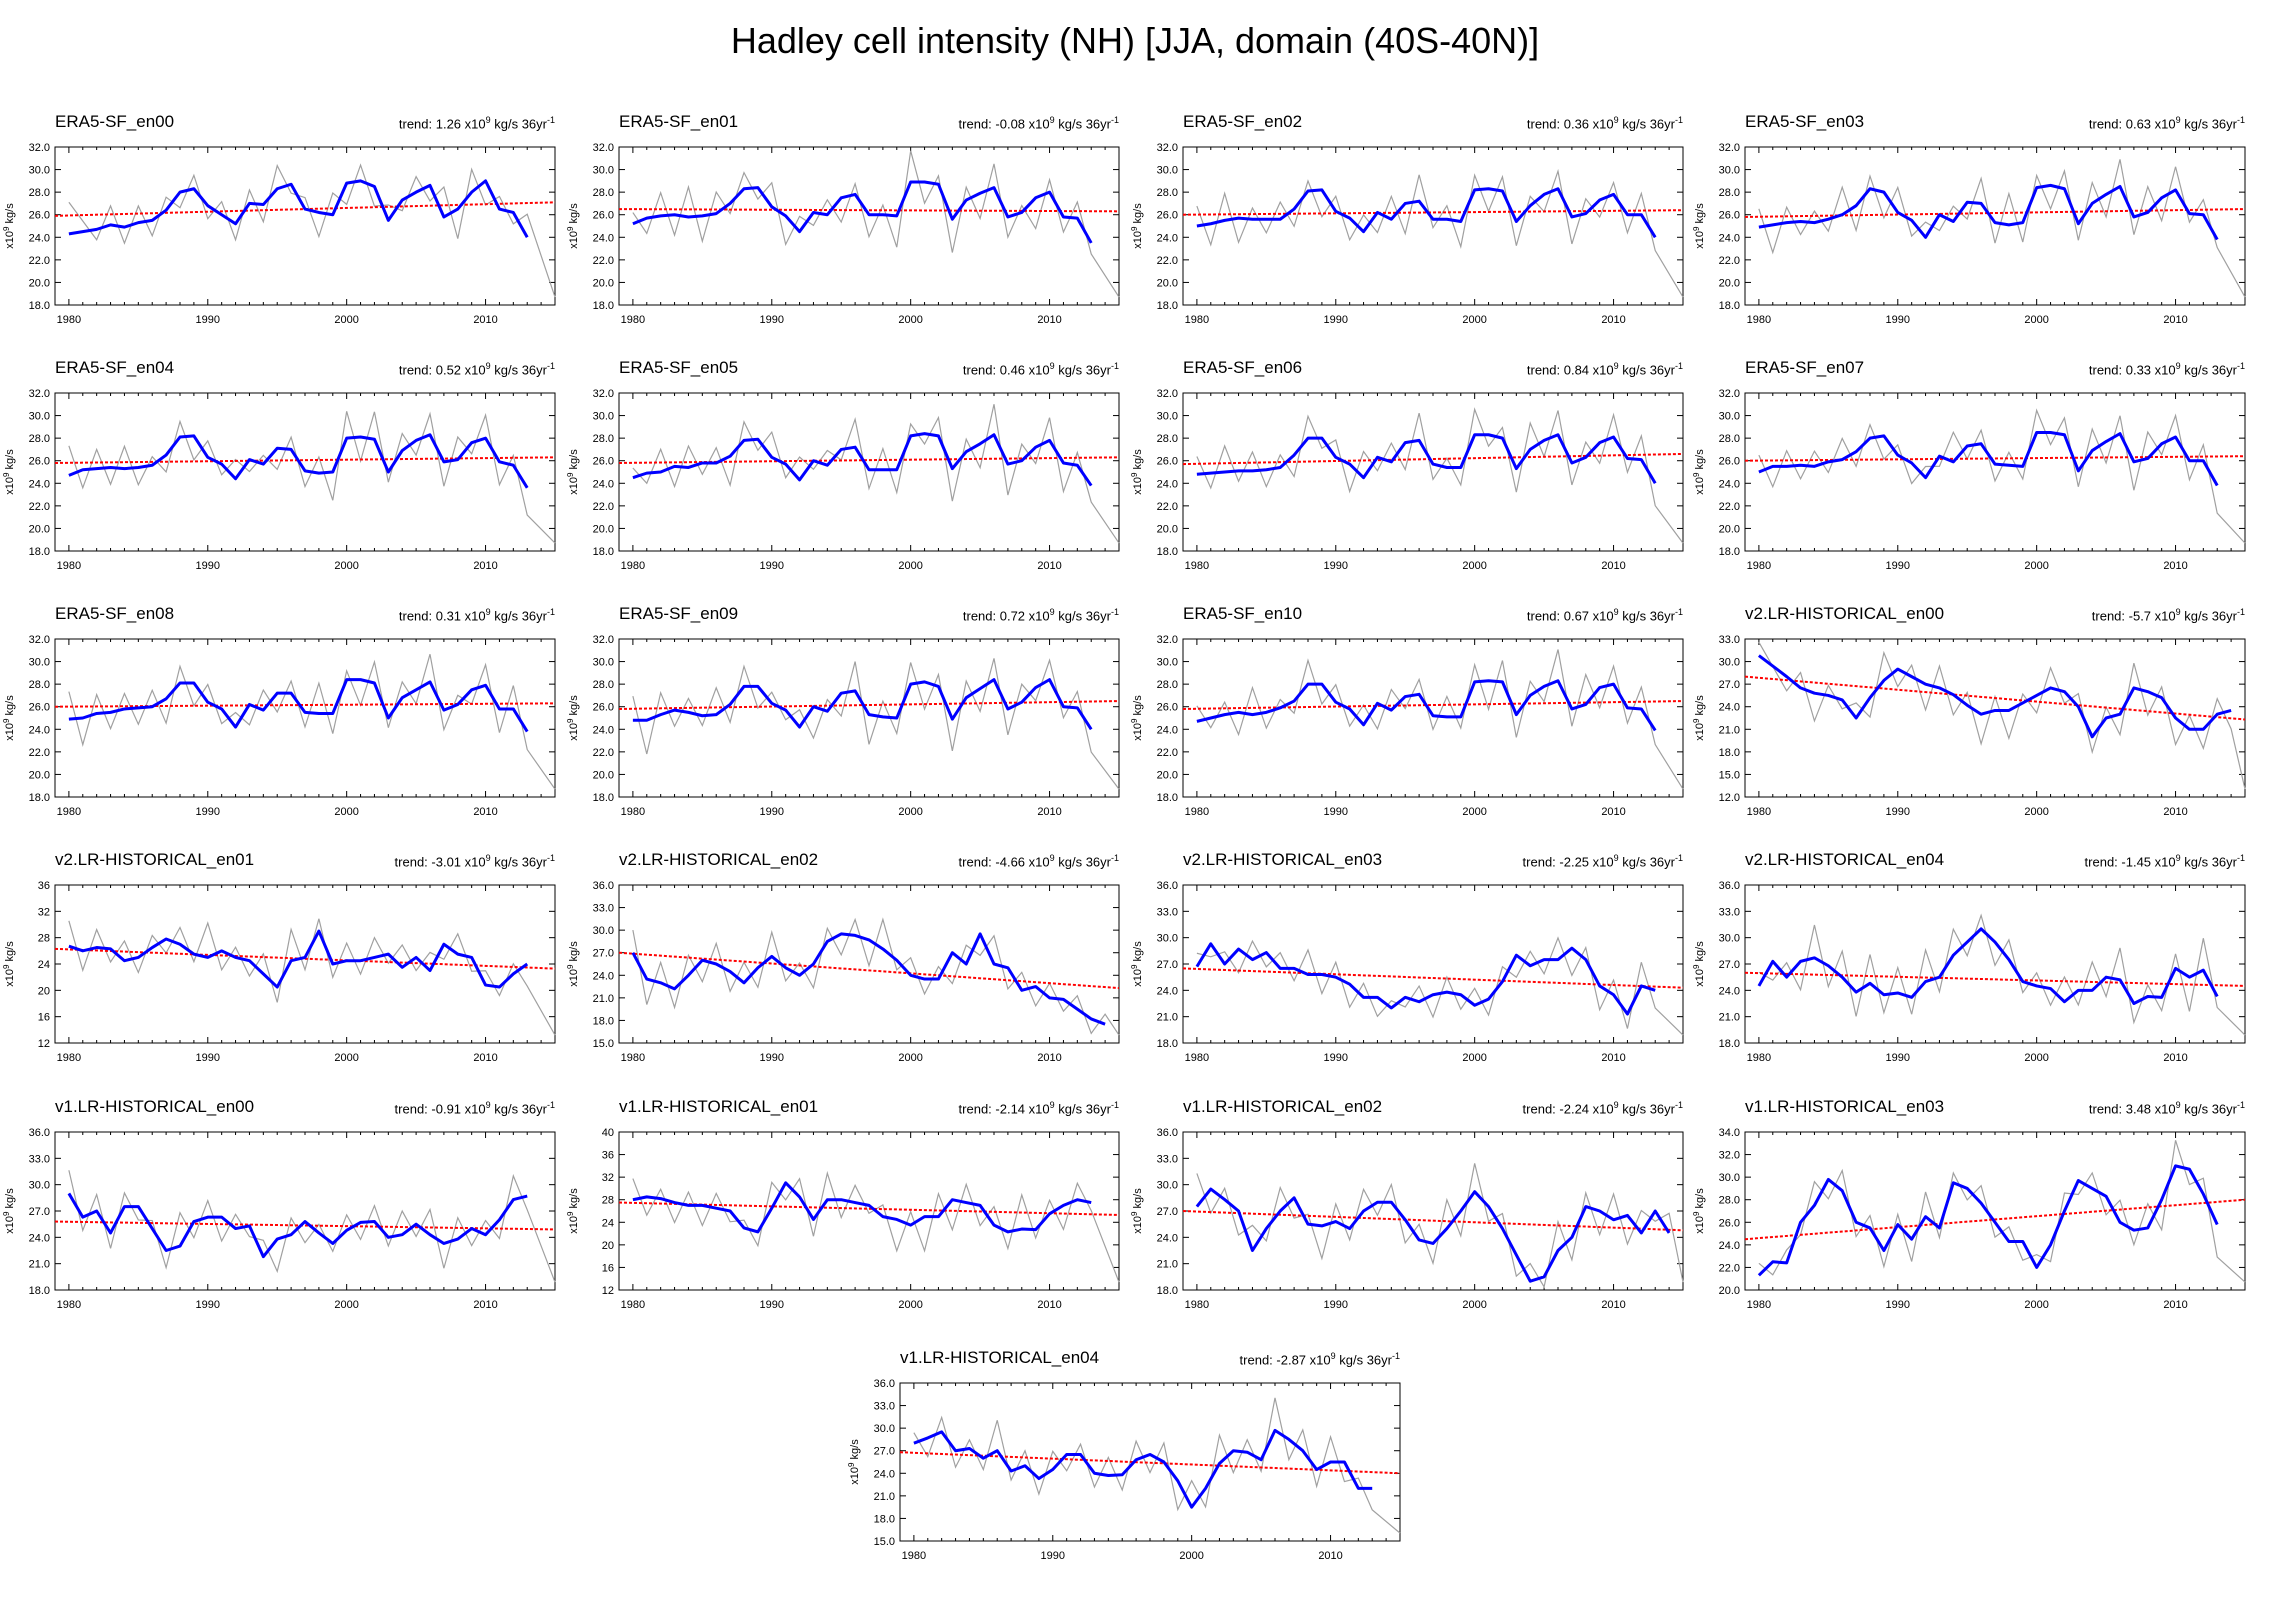 The image size is (2270, 1601). I want to click on chart-title: ERA5-SF_en00, so click(115, 121).